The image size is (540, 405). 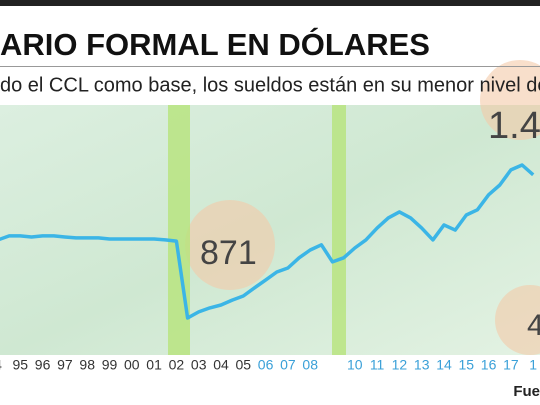 What do you see at coordinates (355, 365) in the screenshot?
I see `x-tick-label: 10` at bounding box center [355, 365].